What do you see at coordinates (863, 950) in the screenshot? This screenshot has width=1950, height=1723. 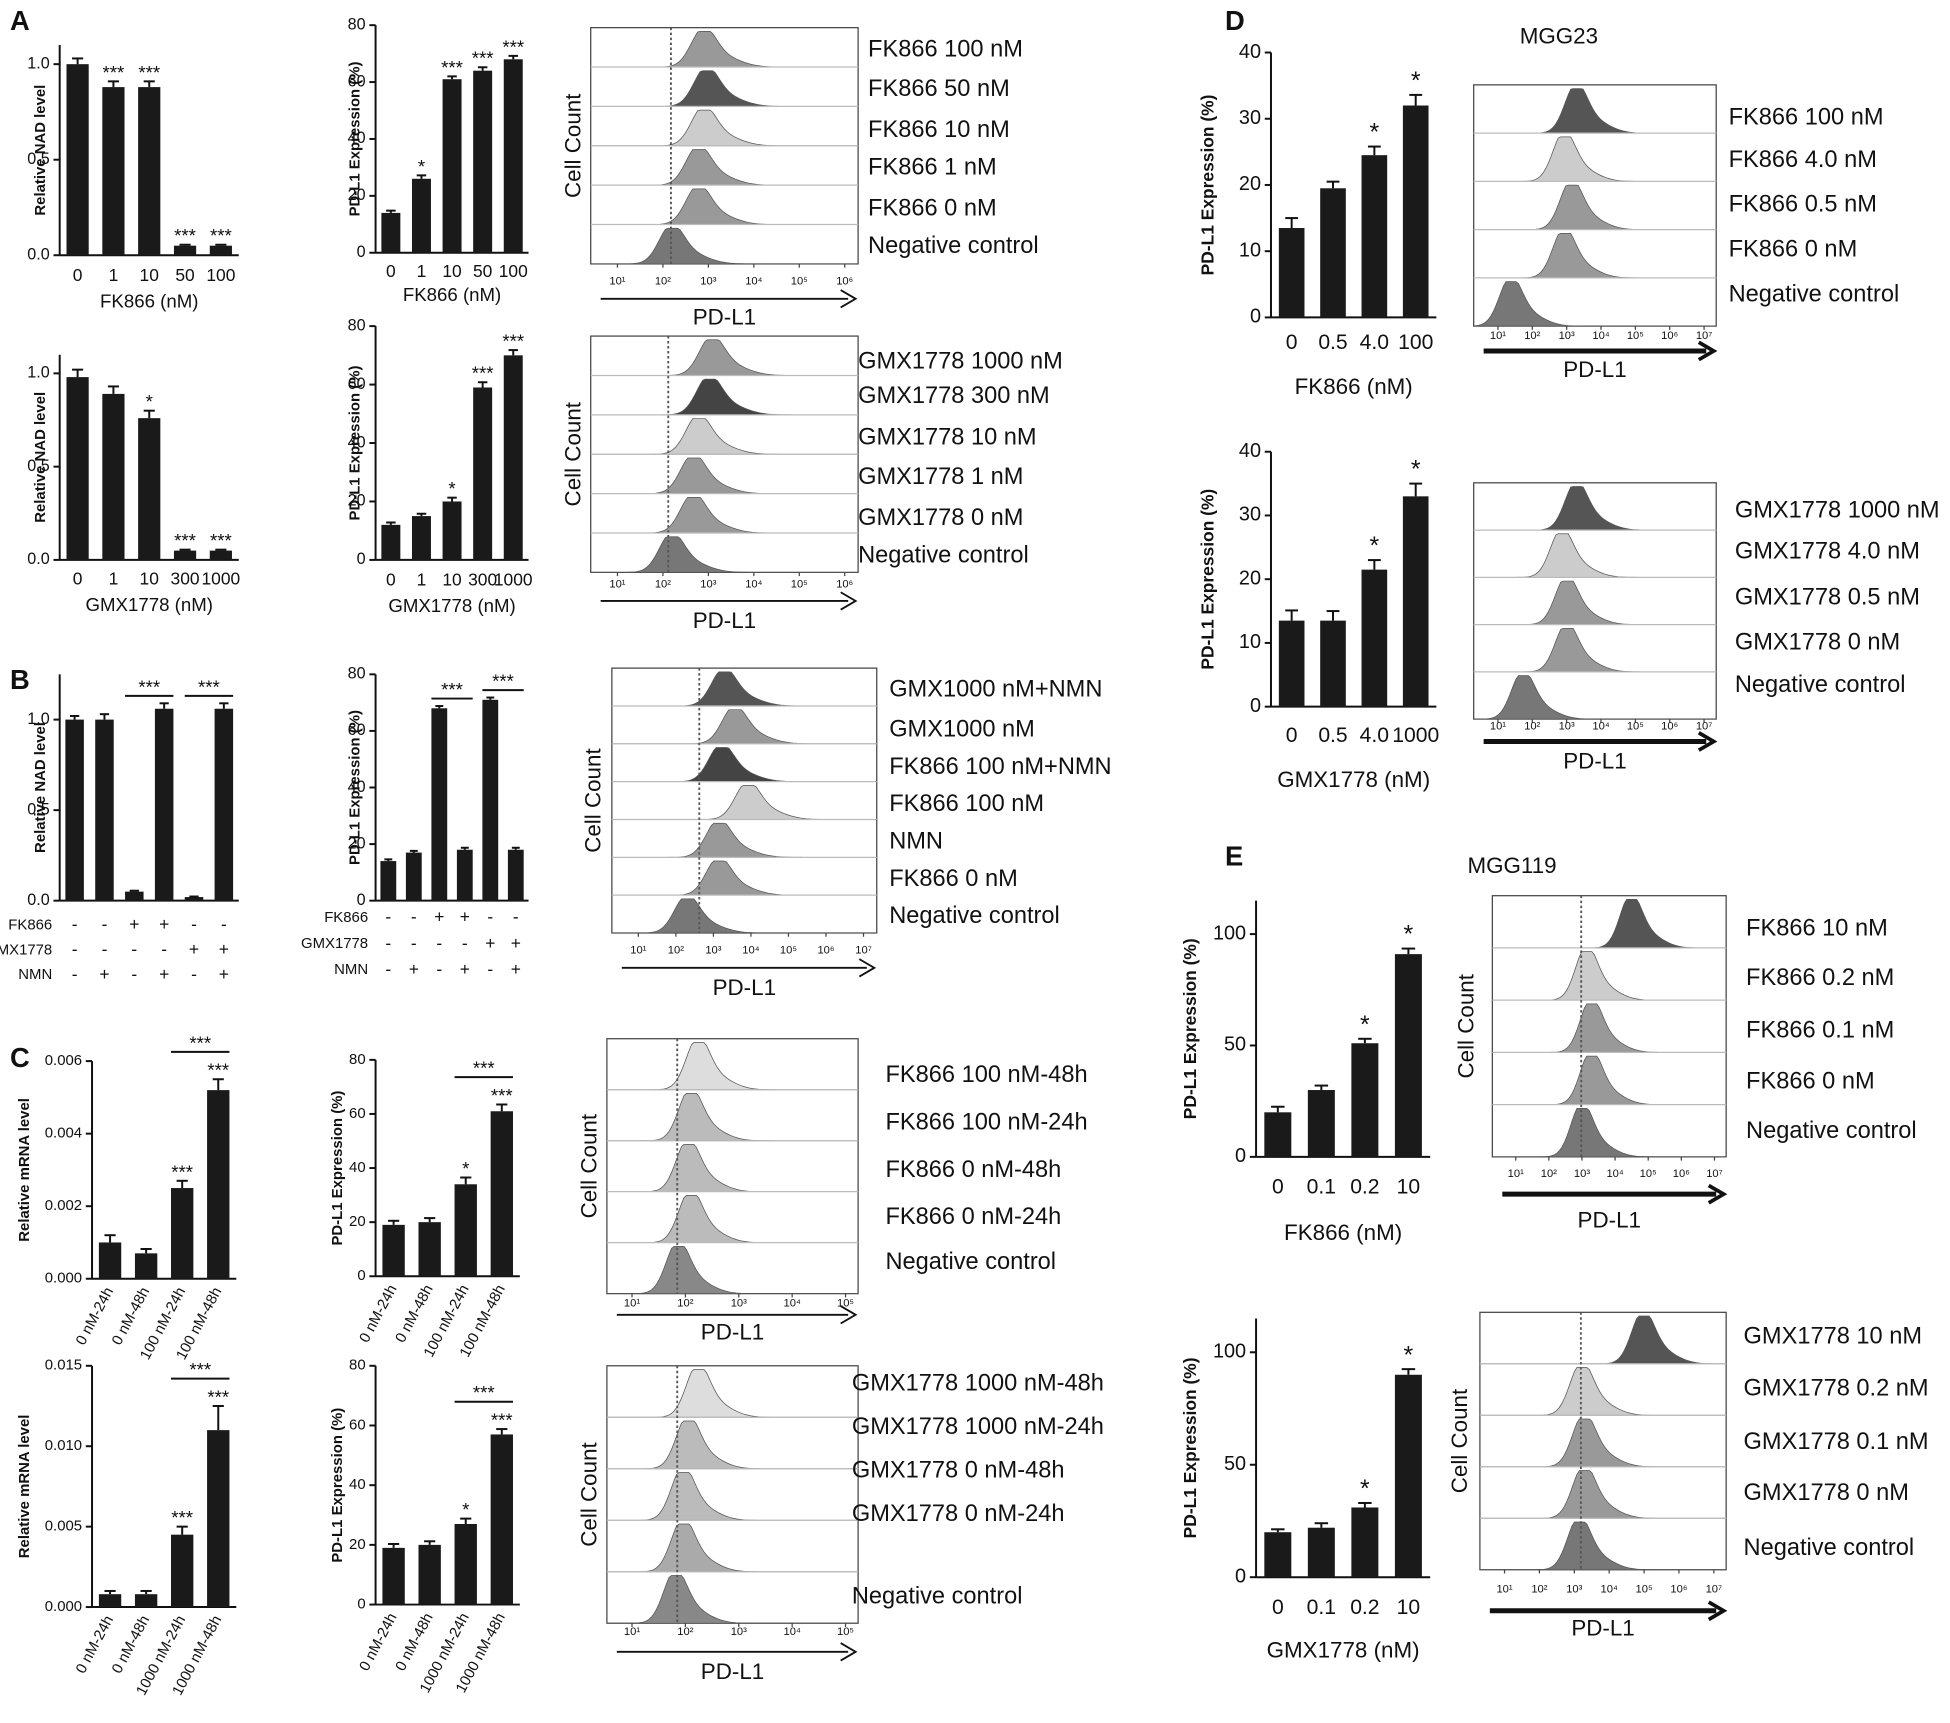 I see `tick-label: 10⁷` at bounding box center [863, 950].